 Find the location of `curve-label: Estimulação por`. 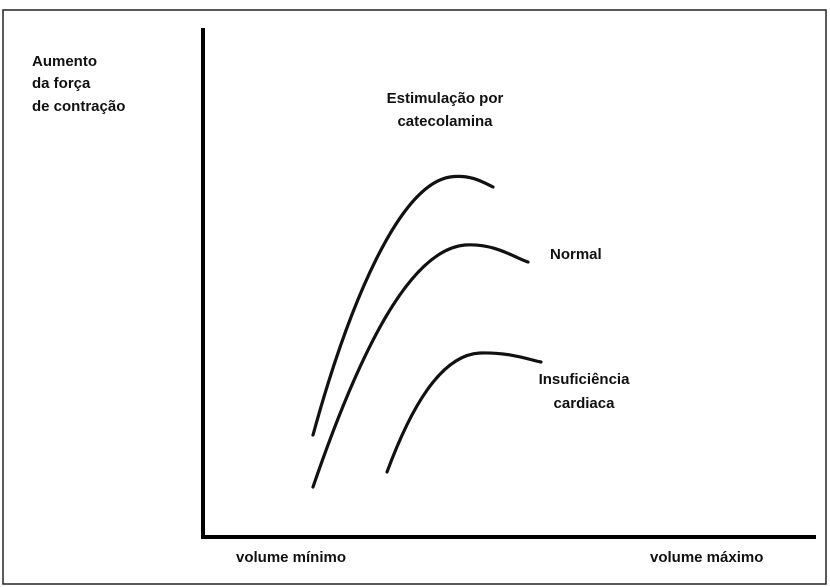

curve-label: Estimulação por is located at coordinates (445, 98).